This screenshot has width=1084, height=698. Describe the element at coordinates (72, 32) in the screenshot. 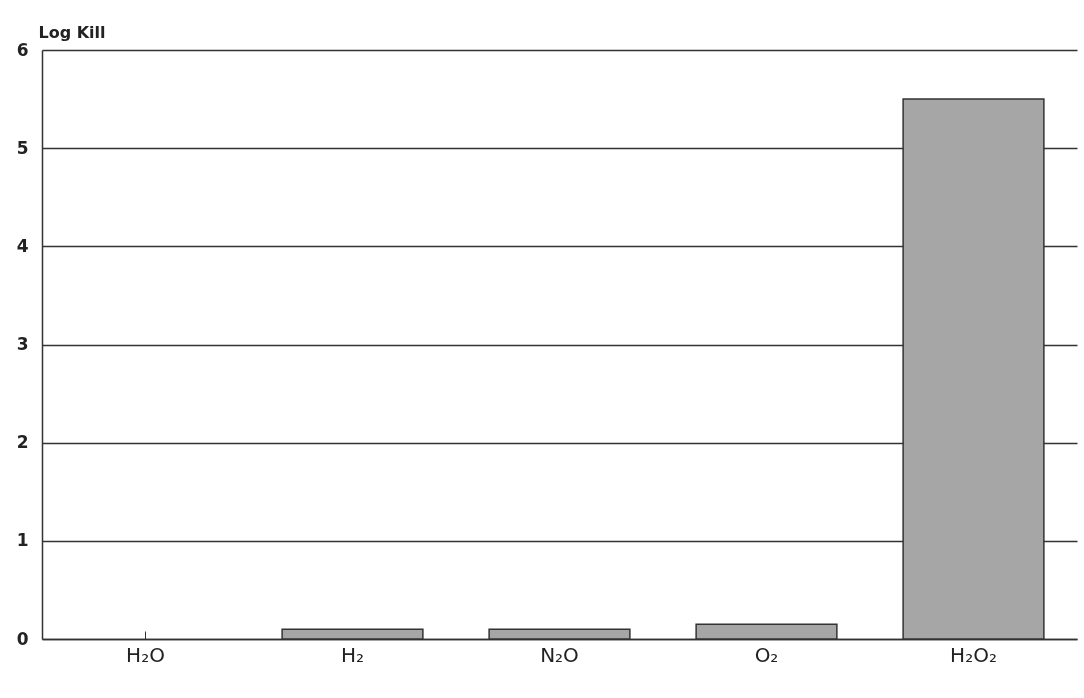

I see `y-axis-title: Log Kill` at that location.